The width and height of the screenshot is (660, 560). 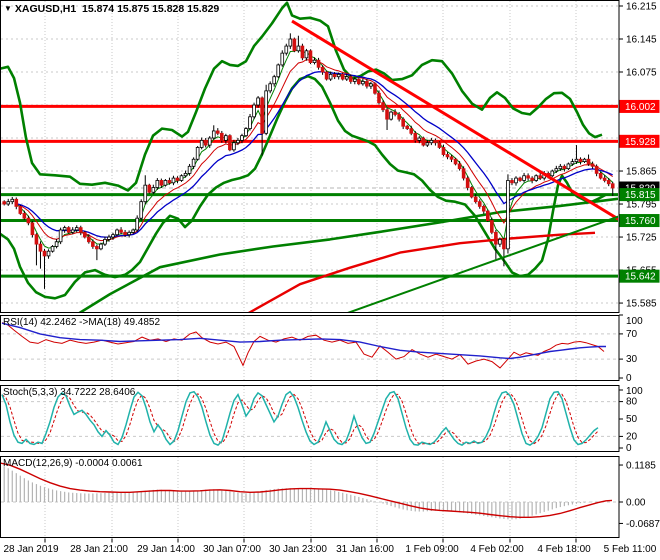 I want to click on macd-signal-line, so click(x=307, y=490).